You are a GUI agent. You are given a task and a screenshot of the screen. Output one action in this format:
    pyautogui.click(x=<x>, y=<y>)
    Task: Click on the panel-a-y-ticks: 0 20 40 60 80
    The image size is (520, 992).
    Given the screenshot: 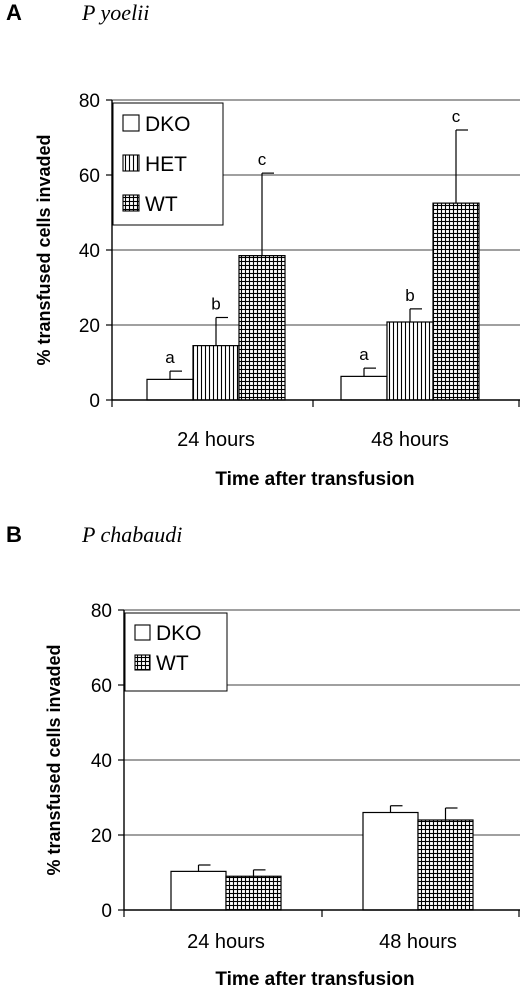 What is the action you would take?
    pyautogui.click(x=95, y=251)
    